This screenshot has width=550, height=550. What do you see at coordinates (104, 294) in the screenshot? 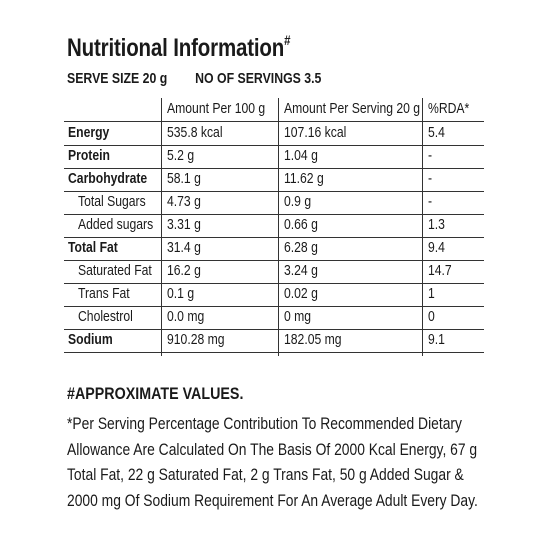
I see `nutrient-label: Trans Fat` at bounding box center [104, 294].